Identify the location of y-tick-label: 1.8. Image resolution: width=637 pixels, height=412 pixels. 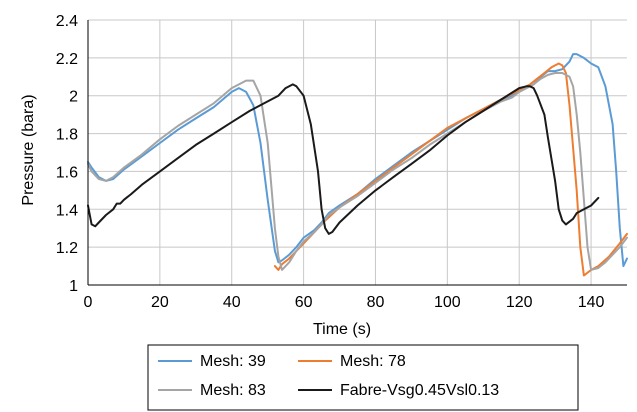
(67, 135).